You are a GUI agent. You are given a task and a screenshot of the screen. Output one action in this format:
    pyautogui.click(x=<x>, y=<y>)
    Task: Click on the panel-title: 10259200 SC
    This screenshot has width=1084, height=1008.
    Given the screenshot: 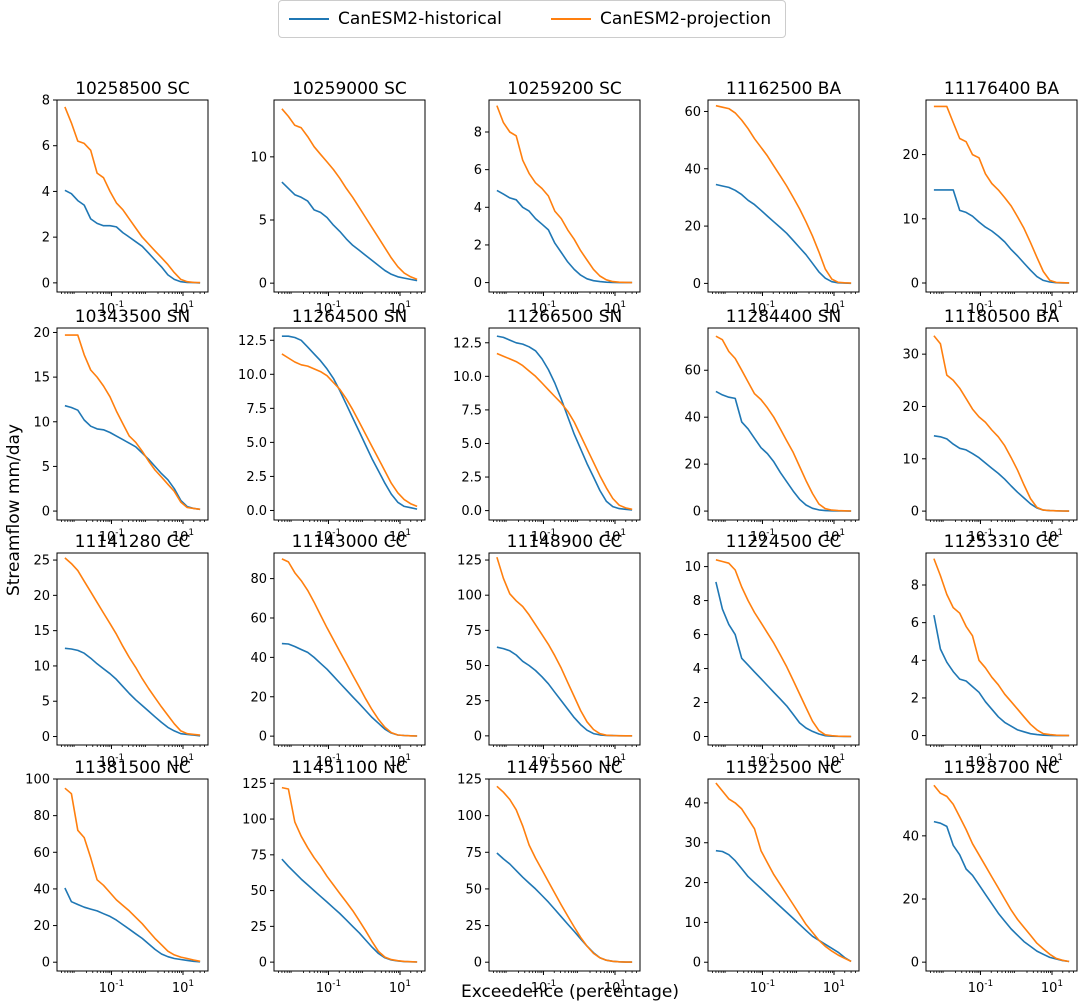 What is the action you would take?
    pyautogui.click(x=564, y=89)
    